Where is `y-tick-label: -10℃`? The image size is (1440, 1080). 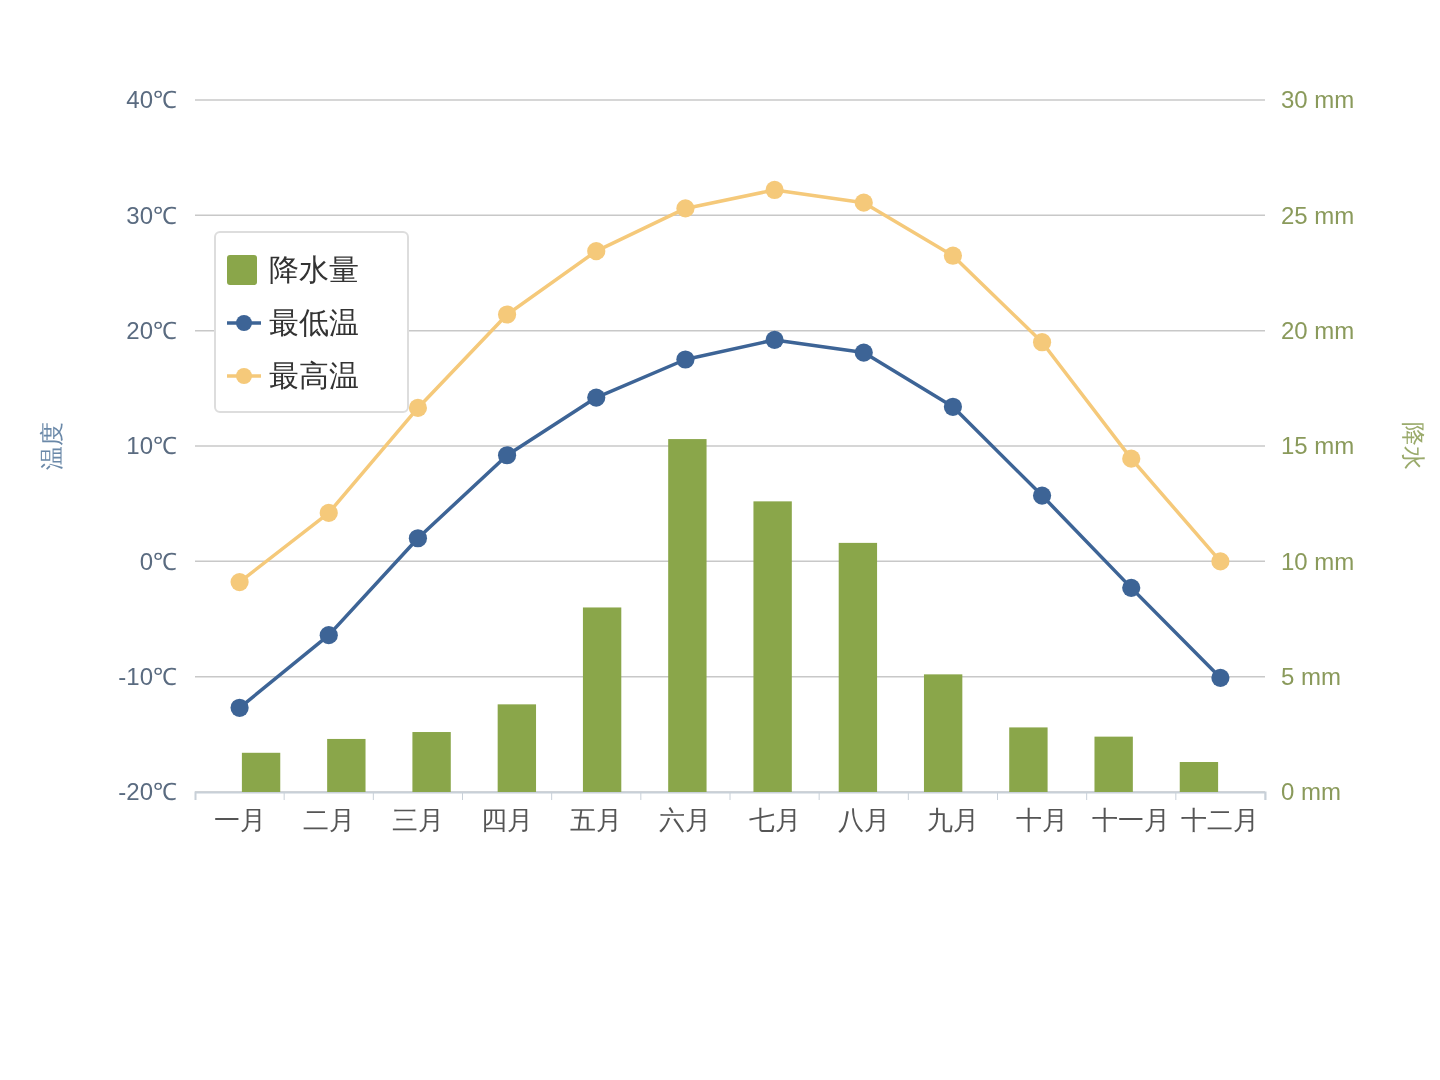
y-tick-label: -10℃ is located at coordinates (147, 676).